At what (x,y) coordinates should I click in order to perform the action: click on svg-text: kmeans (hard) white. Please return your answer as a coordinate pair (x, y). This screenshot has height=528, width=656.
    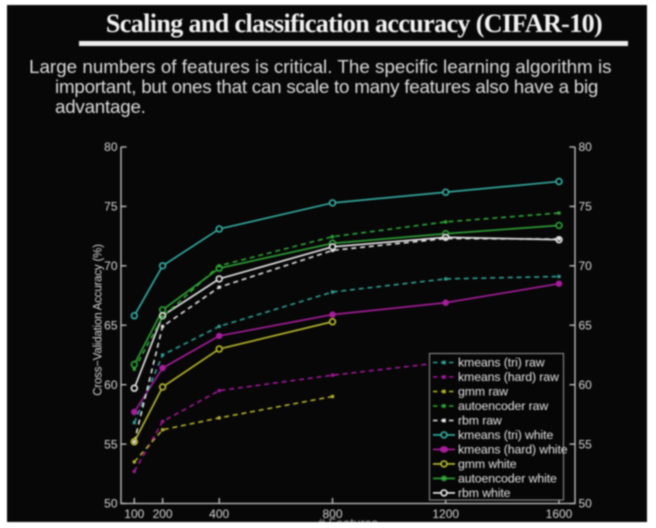
    Looking at the image, I should click on (513, 450).